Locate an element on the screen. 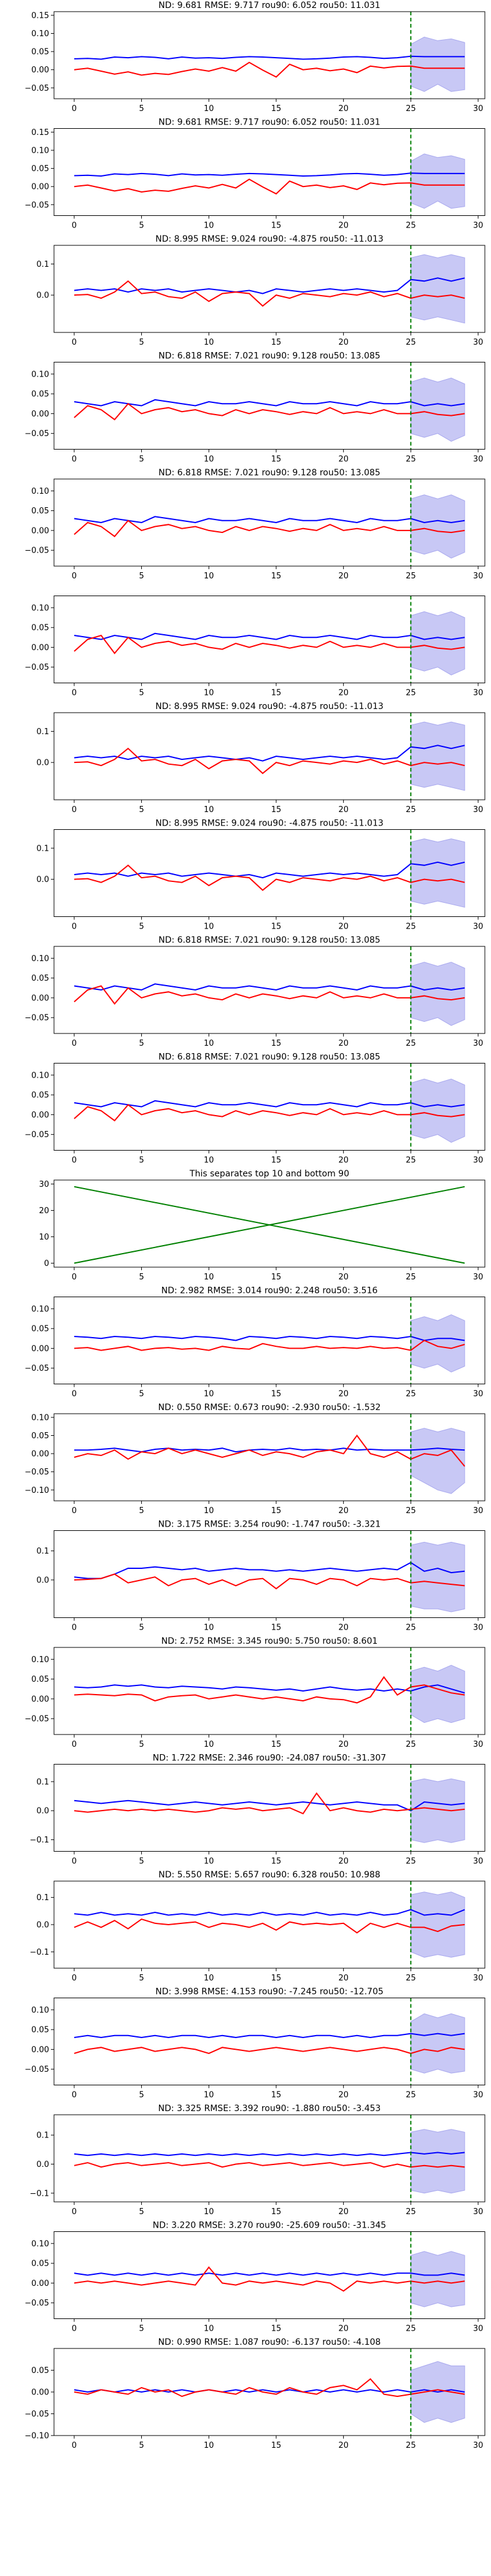 The width and height of the screenshot is (491, 2576). y-tick-label: 0 is located at coordinates (47, 1263).